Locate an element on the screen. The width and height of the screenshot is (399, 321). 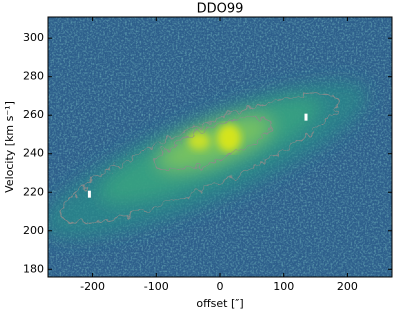
y-tick-label: 240 is located at coordinates (33, 153).